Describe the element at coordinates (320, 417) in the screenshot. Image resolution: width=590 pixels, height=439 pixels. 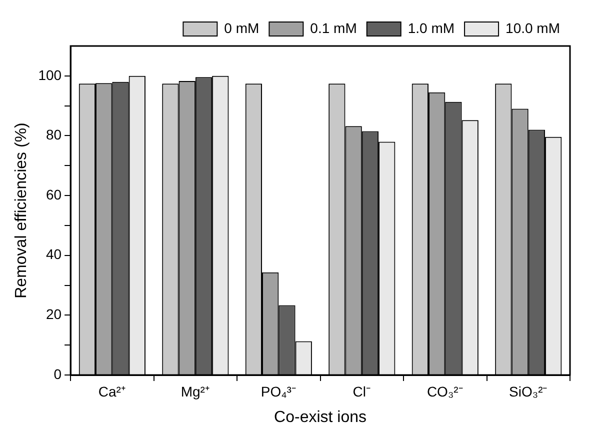
I see `x-axis-title: Co-exist ions` at that location.